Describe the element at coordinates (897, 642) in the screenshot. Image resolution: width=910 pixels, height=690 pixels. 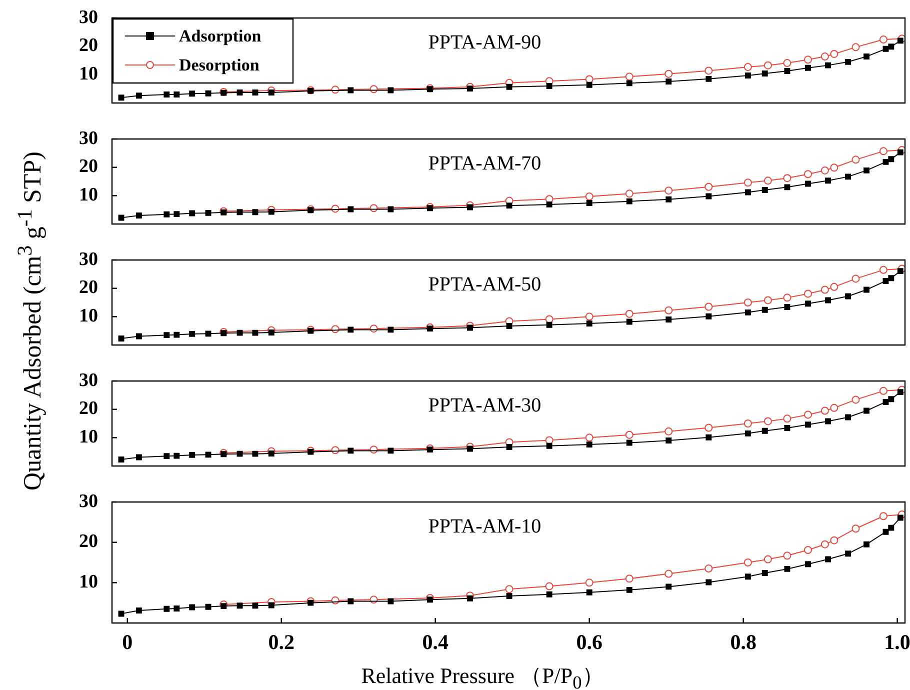
I see `x-tick-label: 1.0` at that location.